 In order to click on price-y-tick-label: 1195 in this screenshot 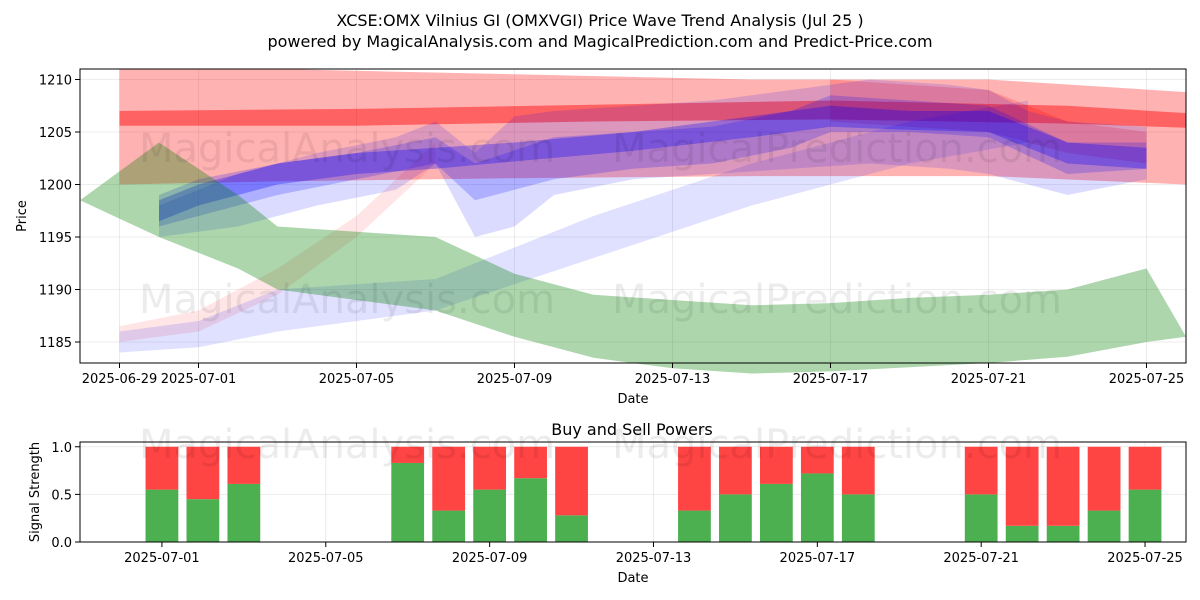, I will do `click(55, 238)`.